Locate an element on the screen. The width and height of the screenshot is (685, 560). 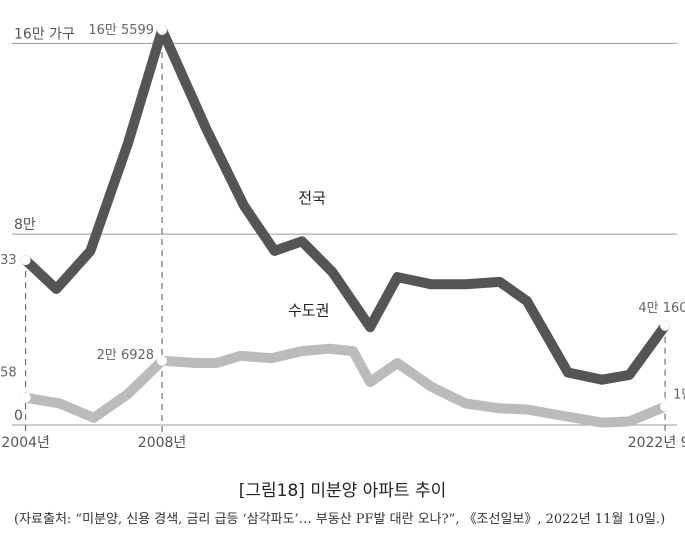
y-tick-label: 16만 가구 is located at coordinates (44, 34).